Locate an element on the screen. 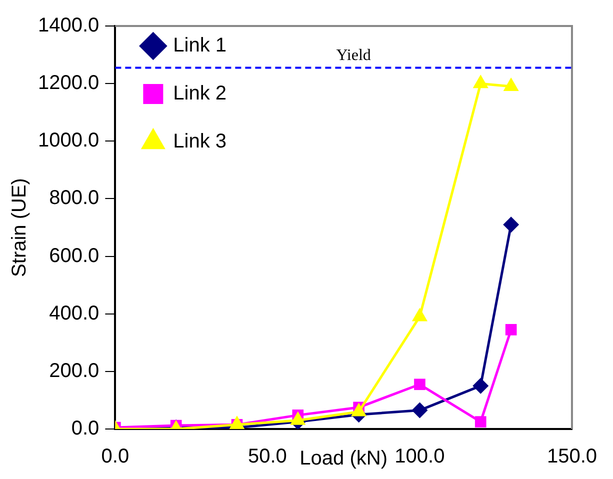 The width and height of the screenshot is (613, 479). x-tick-label: 0.0 is located at coordinates (115, 457).